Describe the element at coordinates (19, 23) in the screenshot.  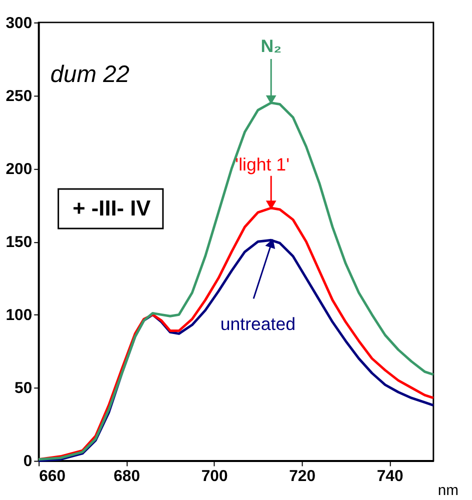
I see `y-tick-label: 300` at that location.